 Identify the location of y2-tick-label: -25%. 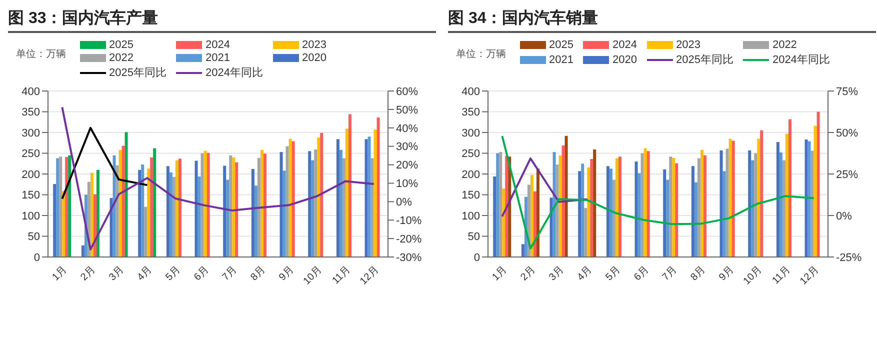
(849, 258).